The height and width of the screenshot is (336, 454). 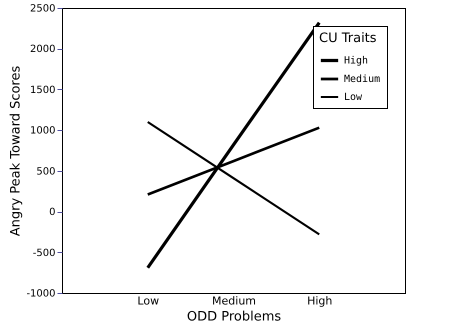 What do you see at coordinates (41, 294) in the screenshot?
I see `y-tick-label: -1000` at bounding box center [41, 294].